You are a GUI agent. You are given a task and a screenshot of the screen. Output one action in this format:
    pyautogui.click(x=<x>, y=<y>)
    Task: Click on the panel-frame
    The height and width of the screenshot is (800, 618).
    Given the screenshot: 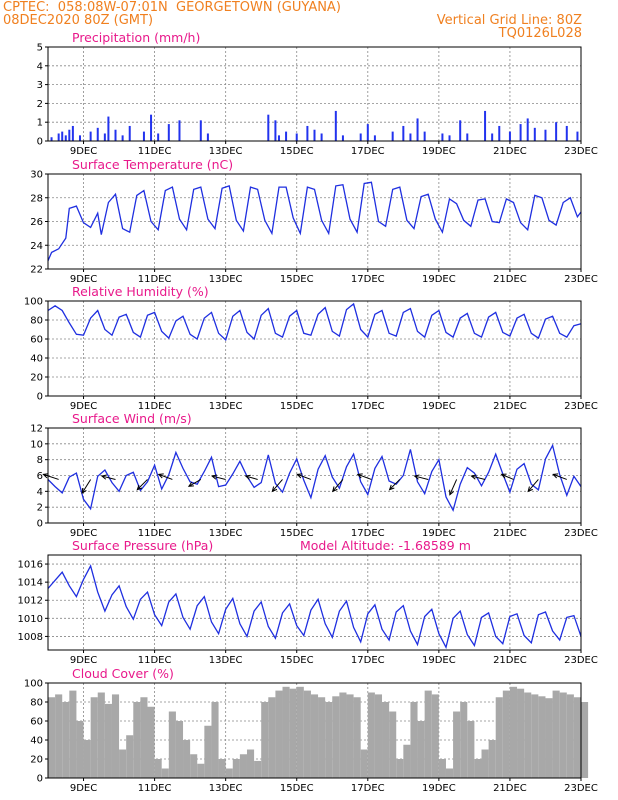 What is the action you would take?
    pyautogui.click(x=314, y=94)
    